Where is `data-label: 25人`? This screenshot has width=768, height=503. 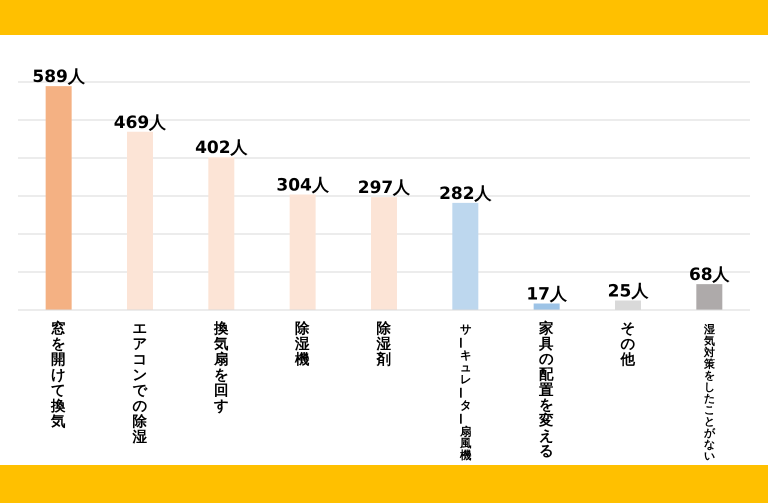
data-label: 25人 is located at coordinates (629, 292).